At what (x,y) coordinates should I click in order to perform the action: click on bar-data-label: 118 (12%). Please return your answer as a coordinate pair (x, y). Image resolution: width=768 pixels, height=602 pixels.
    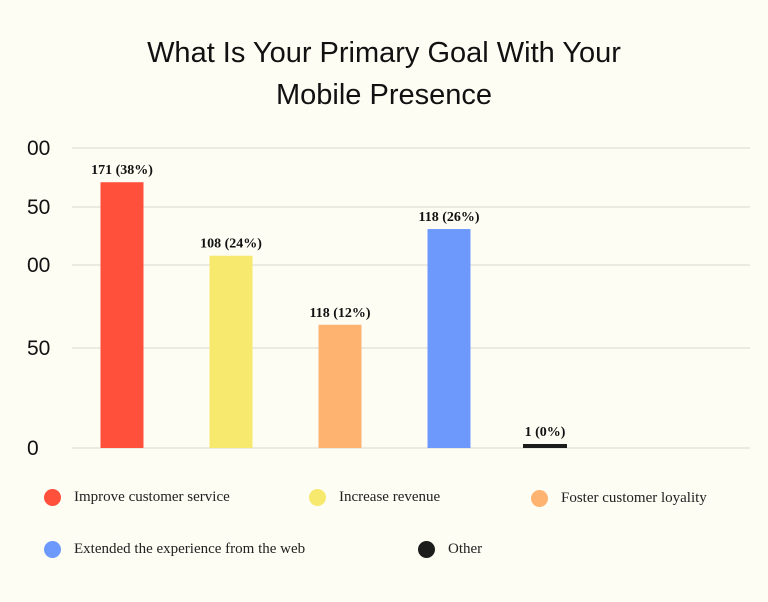
    Looking at the image, I should click on (339, 313).